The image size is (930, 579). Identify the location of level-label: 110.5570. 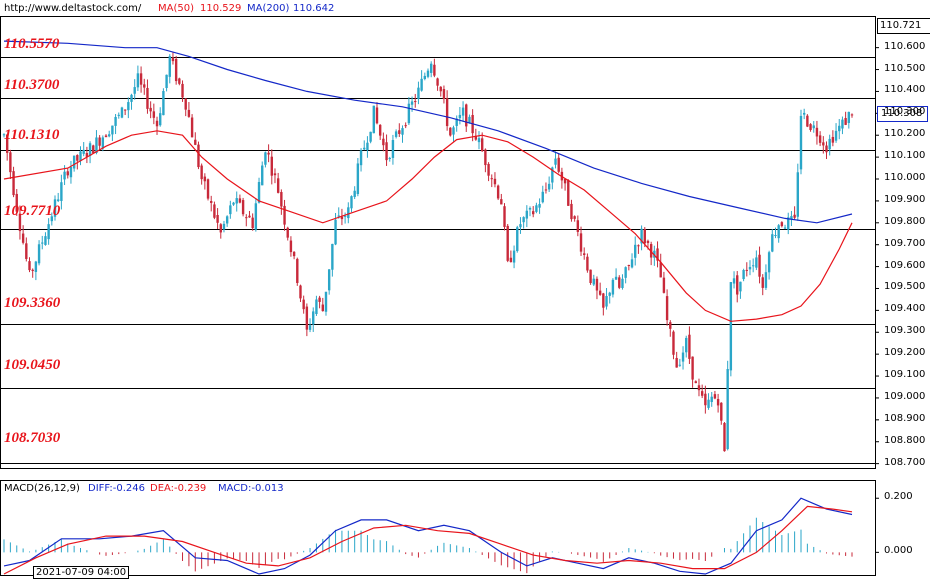
(32, 44).